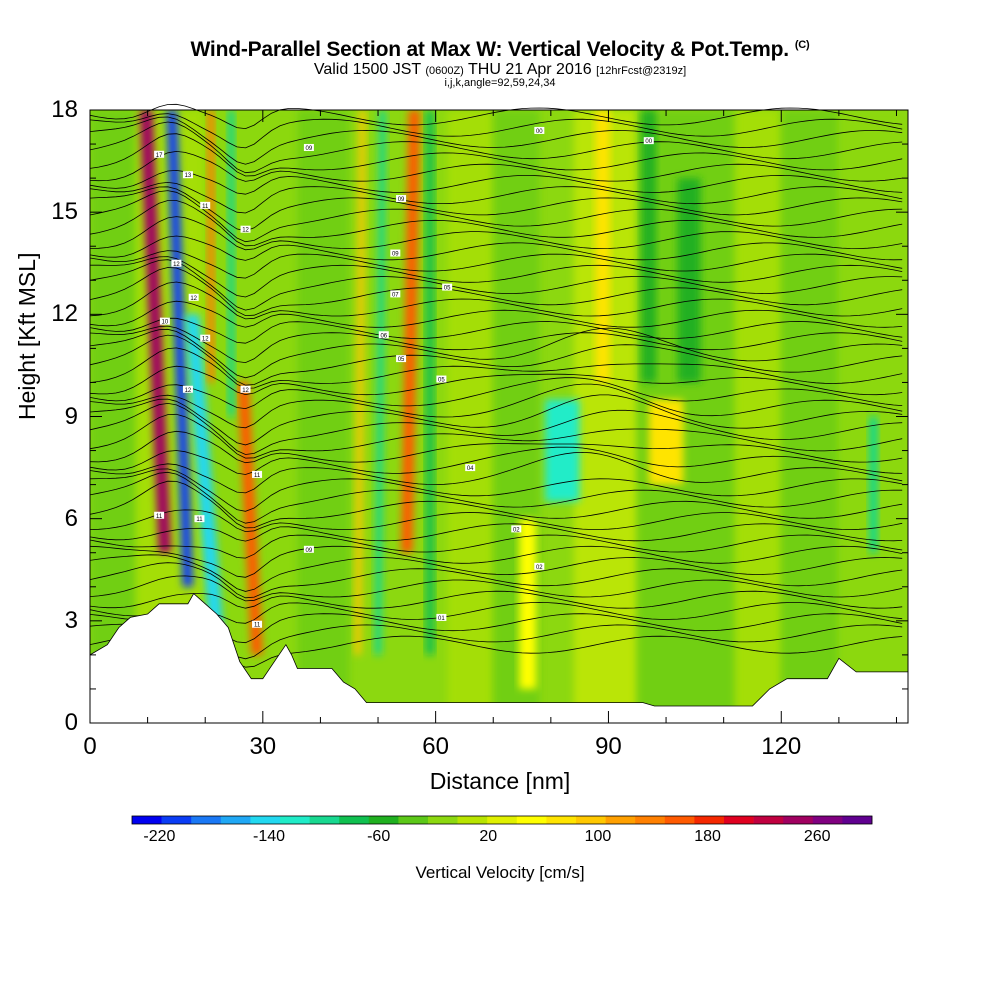 This screenshot has width=1000, height=1000. Describe the element at coordinates (802, 45) in the screenshot. I see `copyright-mark: (C)` at that location.